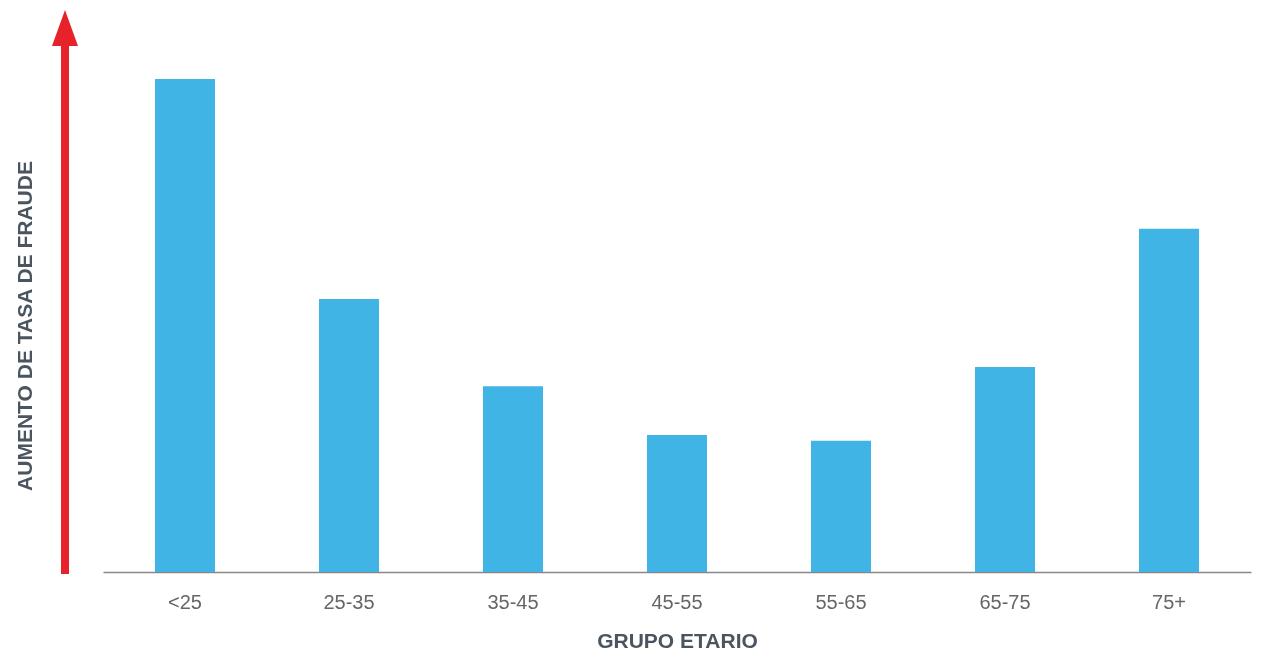 This screenshot has width=1284, height=657. Describe the element at coordinates (1005, 601) in the screenshot. I see `x-tick-label: 65-75` at that location.